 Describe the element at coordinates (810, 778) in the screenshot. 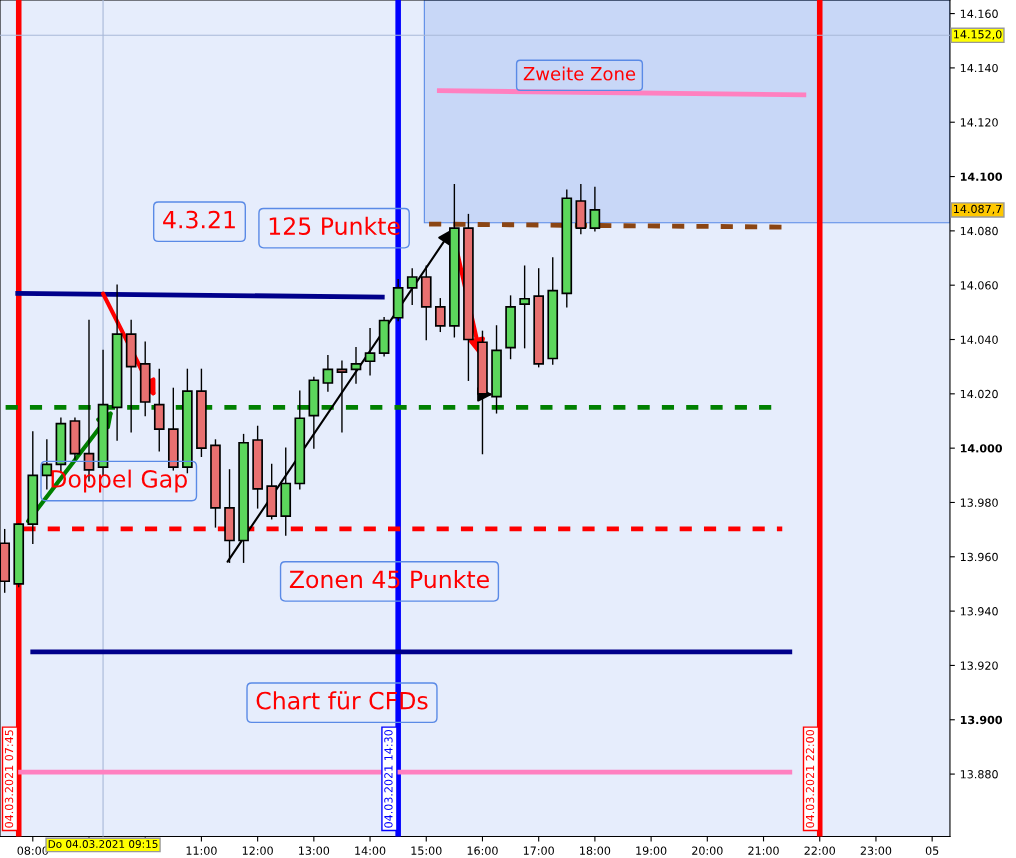

I see `ref-line-label: 04.03.2021 22:00` at that location.